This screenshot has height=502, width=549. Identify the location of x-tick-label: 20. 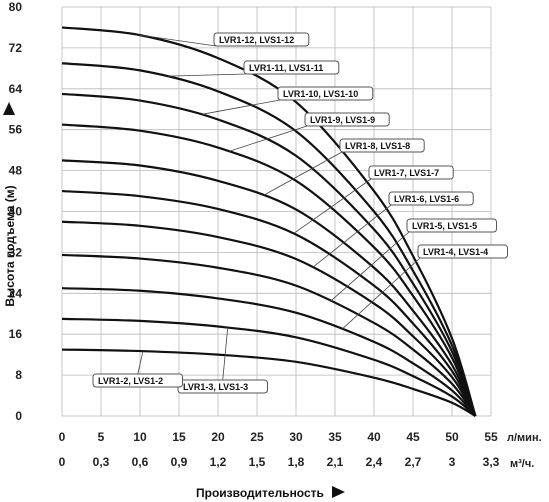
(218, 437).